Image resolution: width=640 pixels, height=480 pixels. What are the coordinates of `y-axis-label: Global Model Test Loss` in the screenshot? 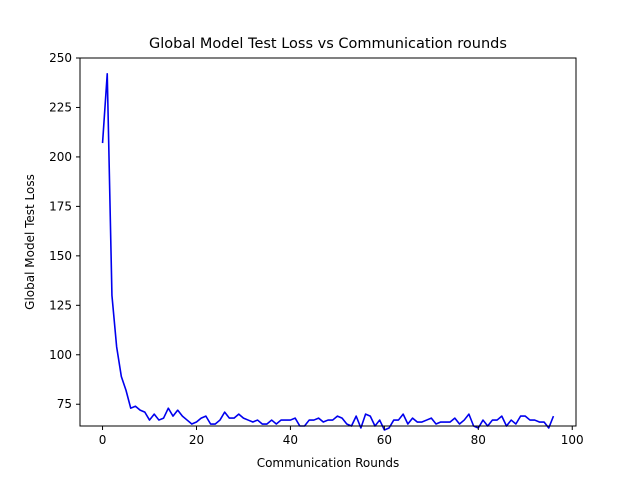 It's located at (30, 242).